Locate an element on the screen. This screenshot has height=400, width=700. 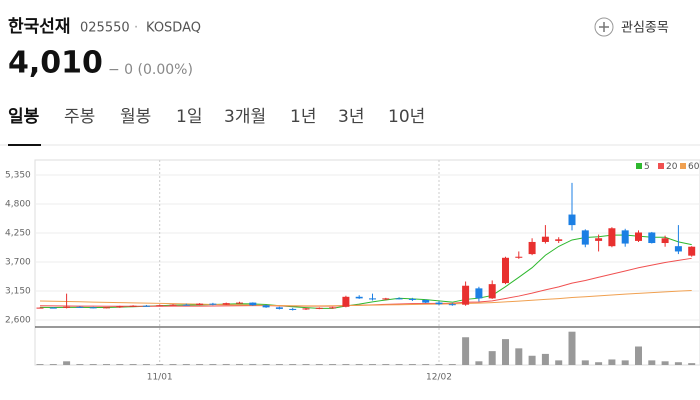
watch-button: 관심종목 is located at coordinates (631, 27).